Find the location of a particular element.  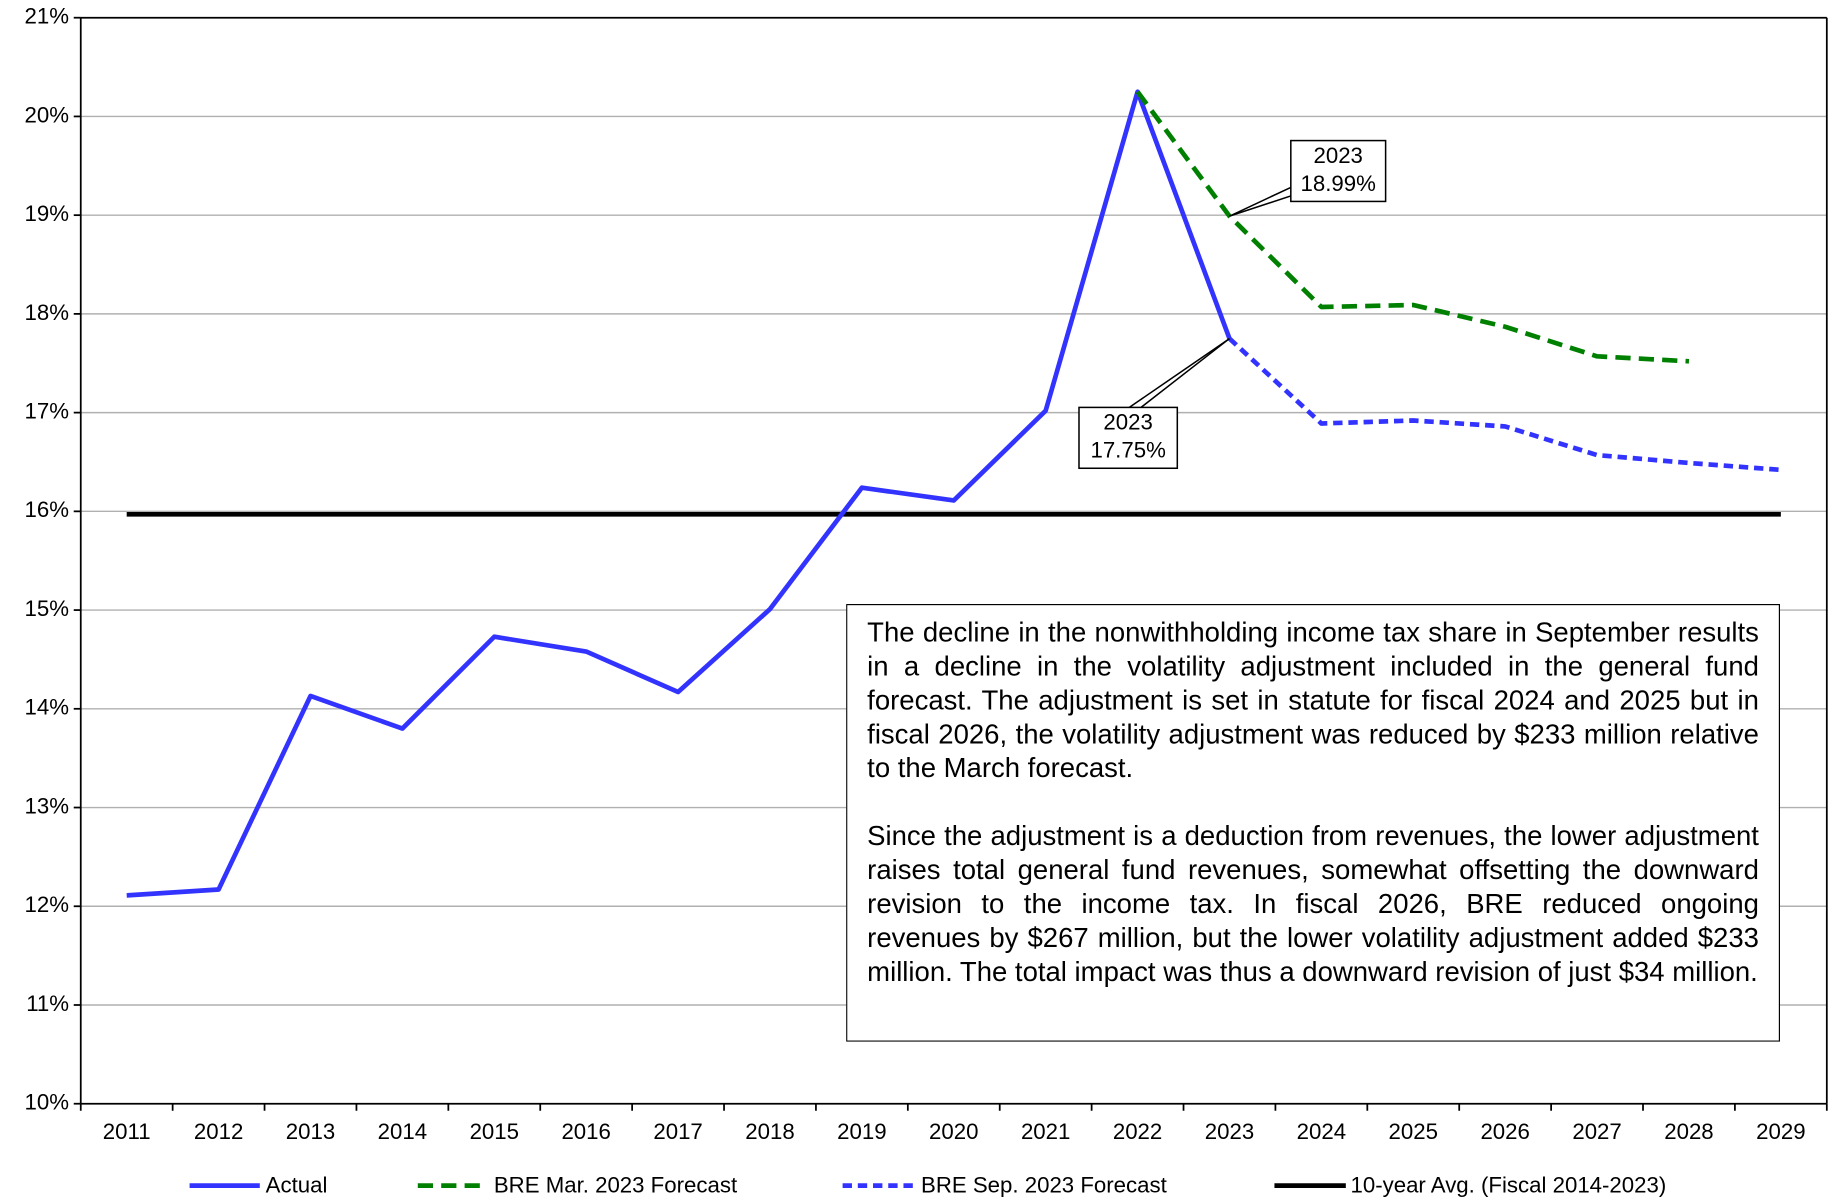

y-tick-label: 11% is located at coordinates (47, 1003).